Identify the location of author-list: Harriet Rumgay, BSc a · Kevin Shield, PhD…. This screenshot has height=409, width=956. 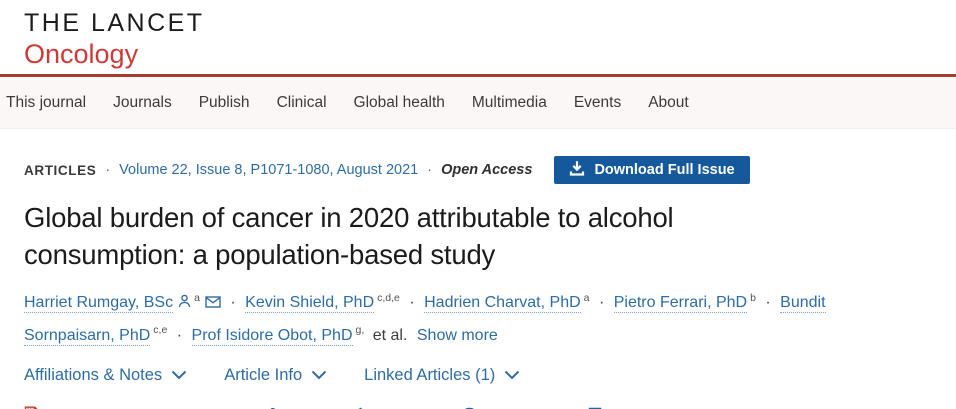
(464, 317).